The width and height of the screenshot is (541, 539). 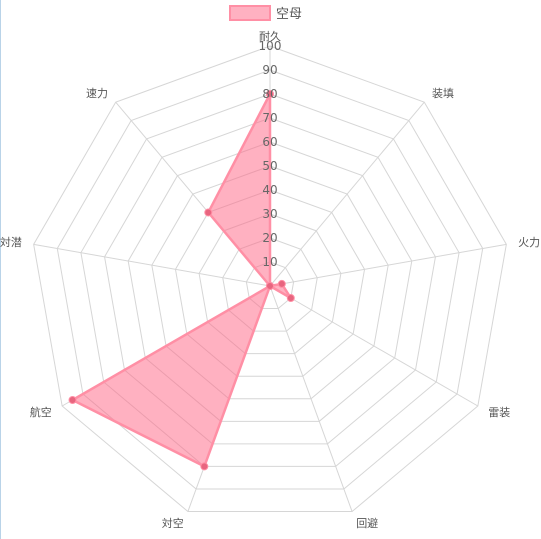 What do you see at coordinates (173, 523) in the screenshot?
I see `axis-label: 対空` at bounding box center [173, 523].